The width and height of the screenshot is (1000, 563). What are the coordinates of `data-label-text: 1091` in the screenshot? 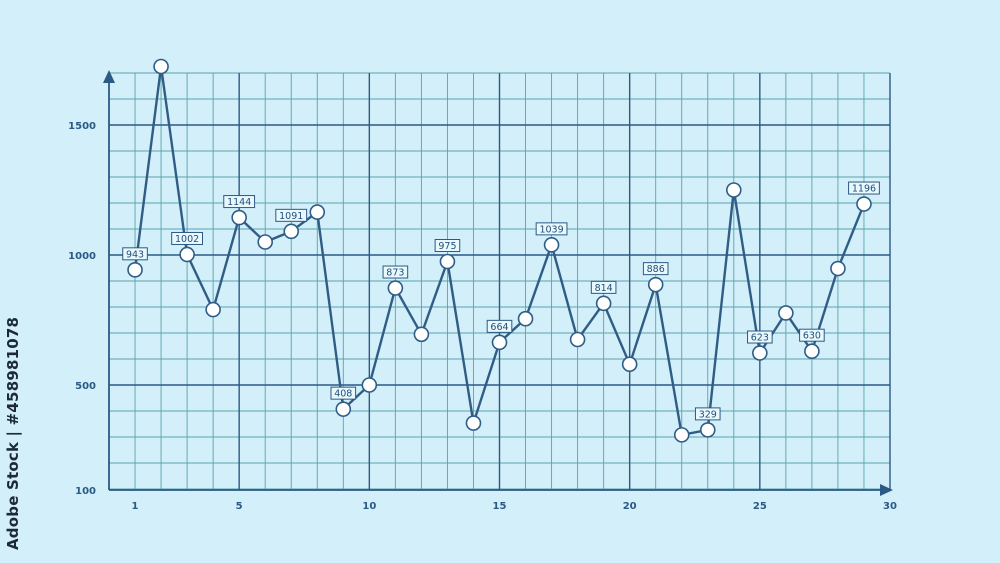 It's located at (291, 216).